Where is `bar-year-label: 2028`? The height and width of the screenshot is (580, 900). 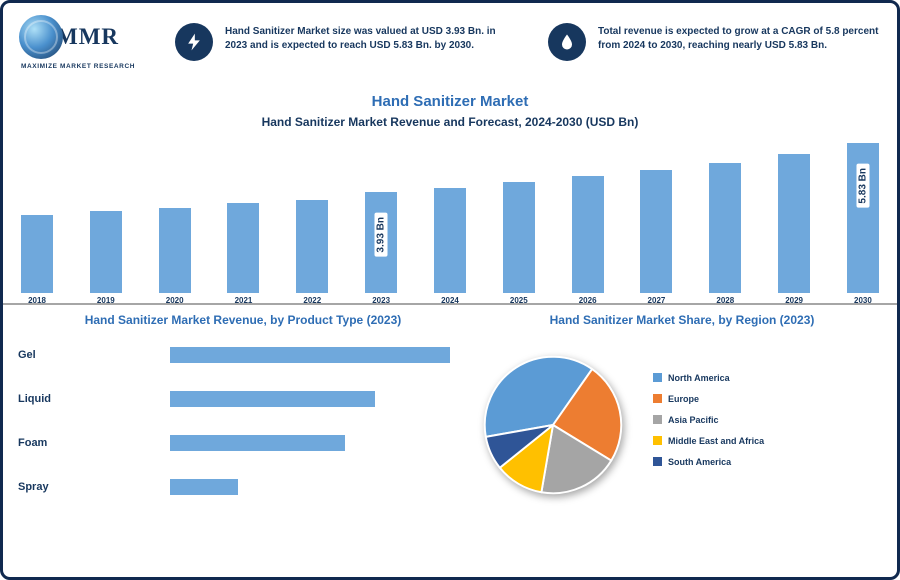 bar-year-label: 2028 is located at coordinates (725, 300).